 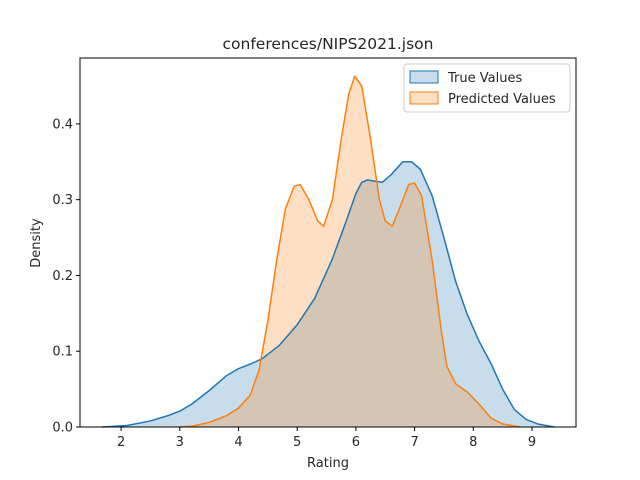 I want to click on chart-title: conferences/NIPS2021.json, so click(x=328, y=44).